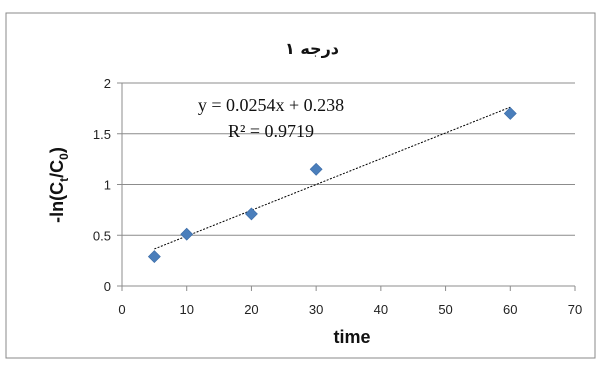 The width and height of the screenshot is (601, 365). I want to click on y-tick-label-4: 2, so click(107, 83).